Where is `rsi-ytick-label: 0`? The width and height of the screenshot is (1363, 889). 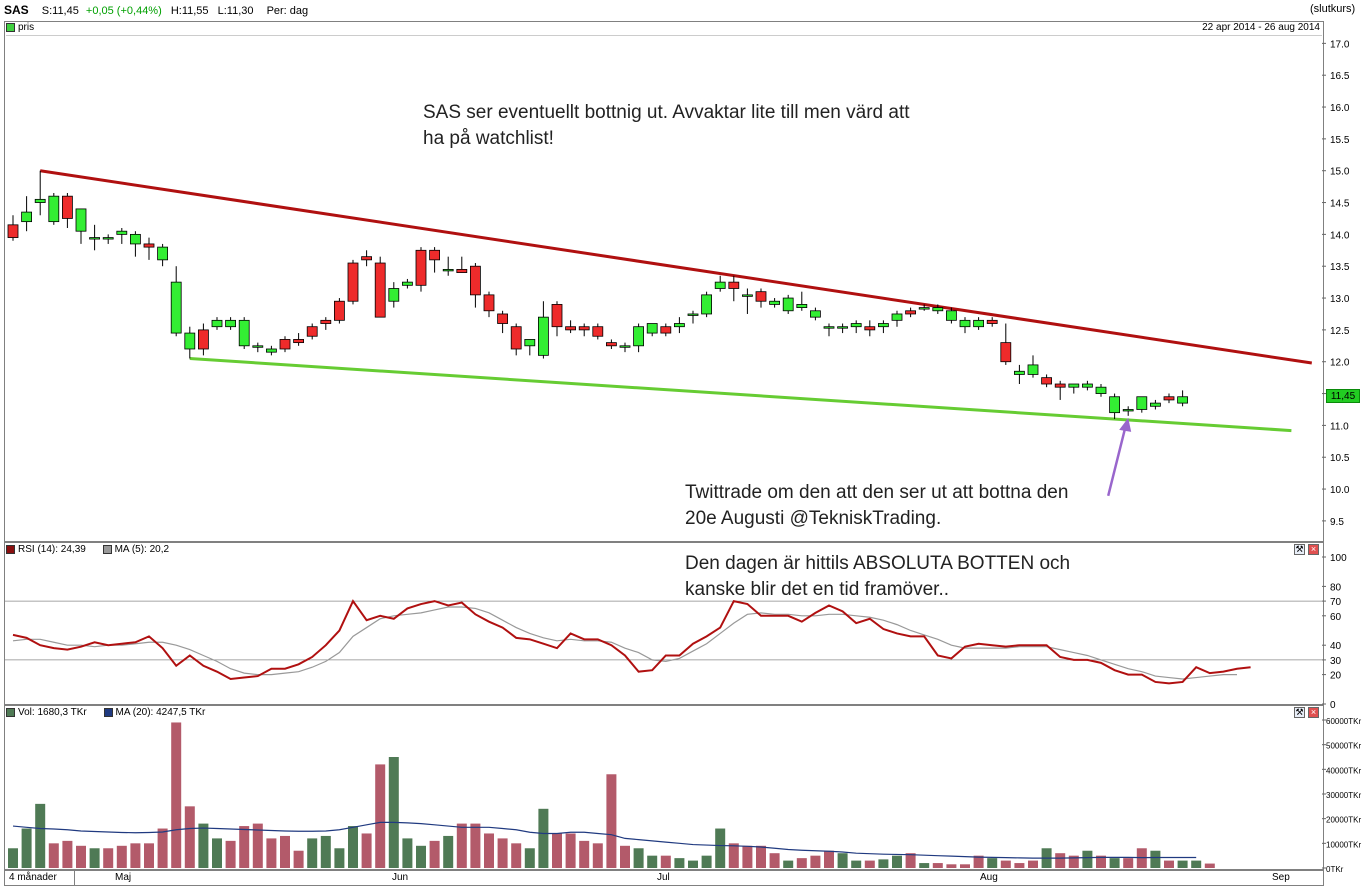
rsi-ytick-label: 0 is located at coordinates (1333, 705).